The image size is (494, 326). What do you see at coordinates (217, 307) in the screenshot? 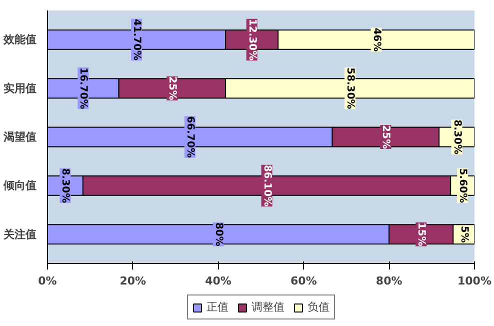
I see `legend-label: 正值` at bounding box center [217, 307].